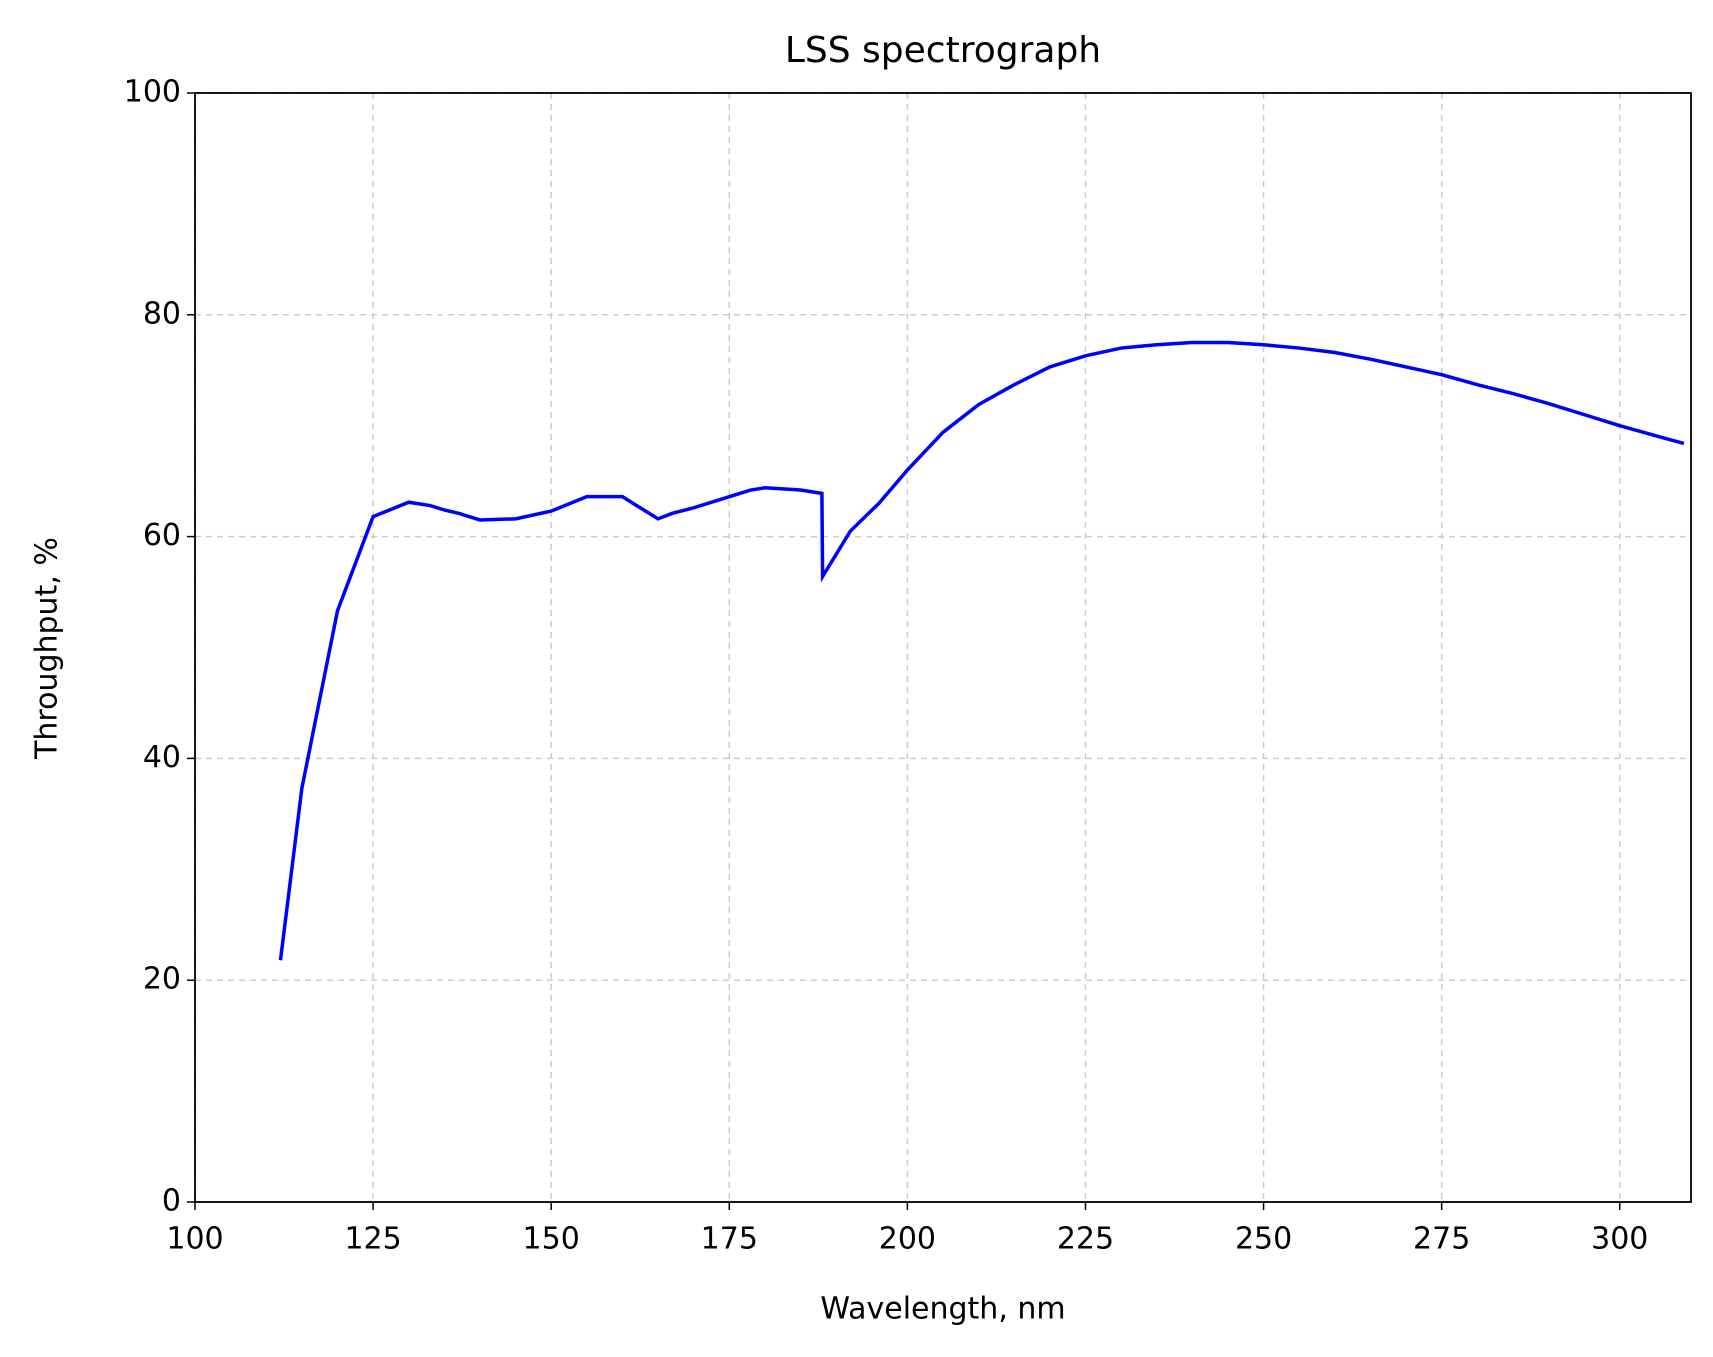 This screenshot has height=1357, width=1713. What do you see at coordinates (1441, 1239) in the screenshot?
I see `x-tick-label: 275` at bounding box center [1441, 1239].